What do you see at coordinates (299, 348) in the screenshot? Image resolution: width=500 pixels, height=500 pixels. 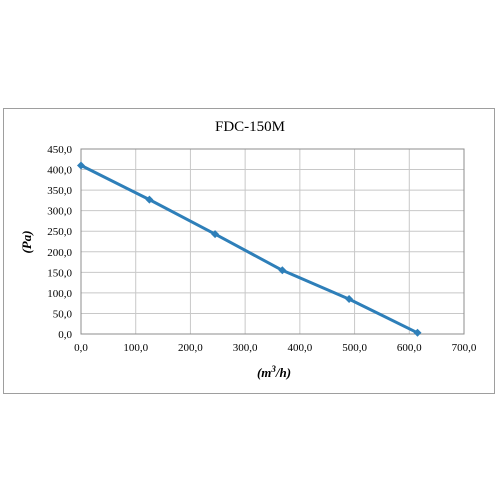 I see `x-tick-label: 400,0` at bounding box center [299, 348].